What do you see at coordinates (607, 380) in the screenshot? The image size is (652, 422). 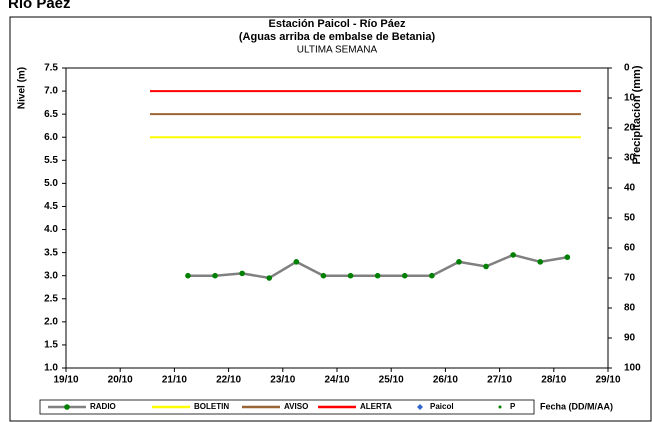 I see `x-tick-label: 29/10` at bounding box center [607, 380].